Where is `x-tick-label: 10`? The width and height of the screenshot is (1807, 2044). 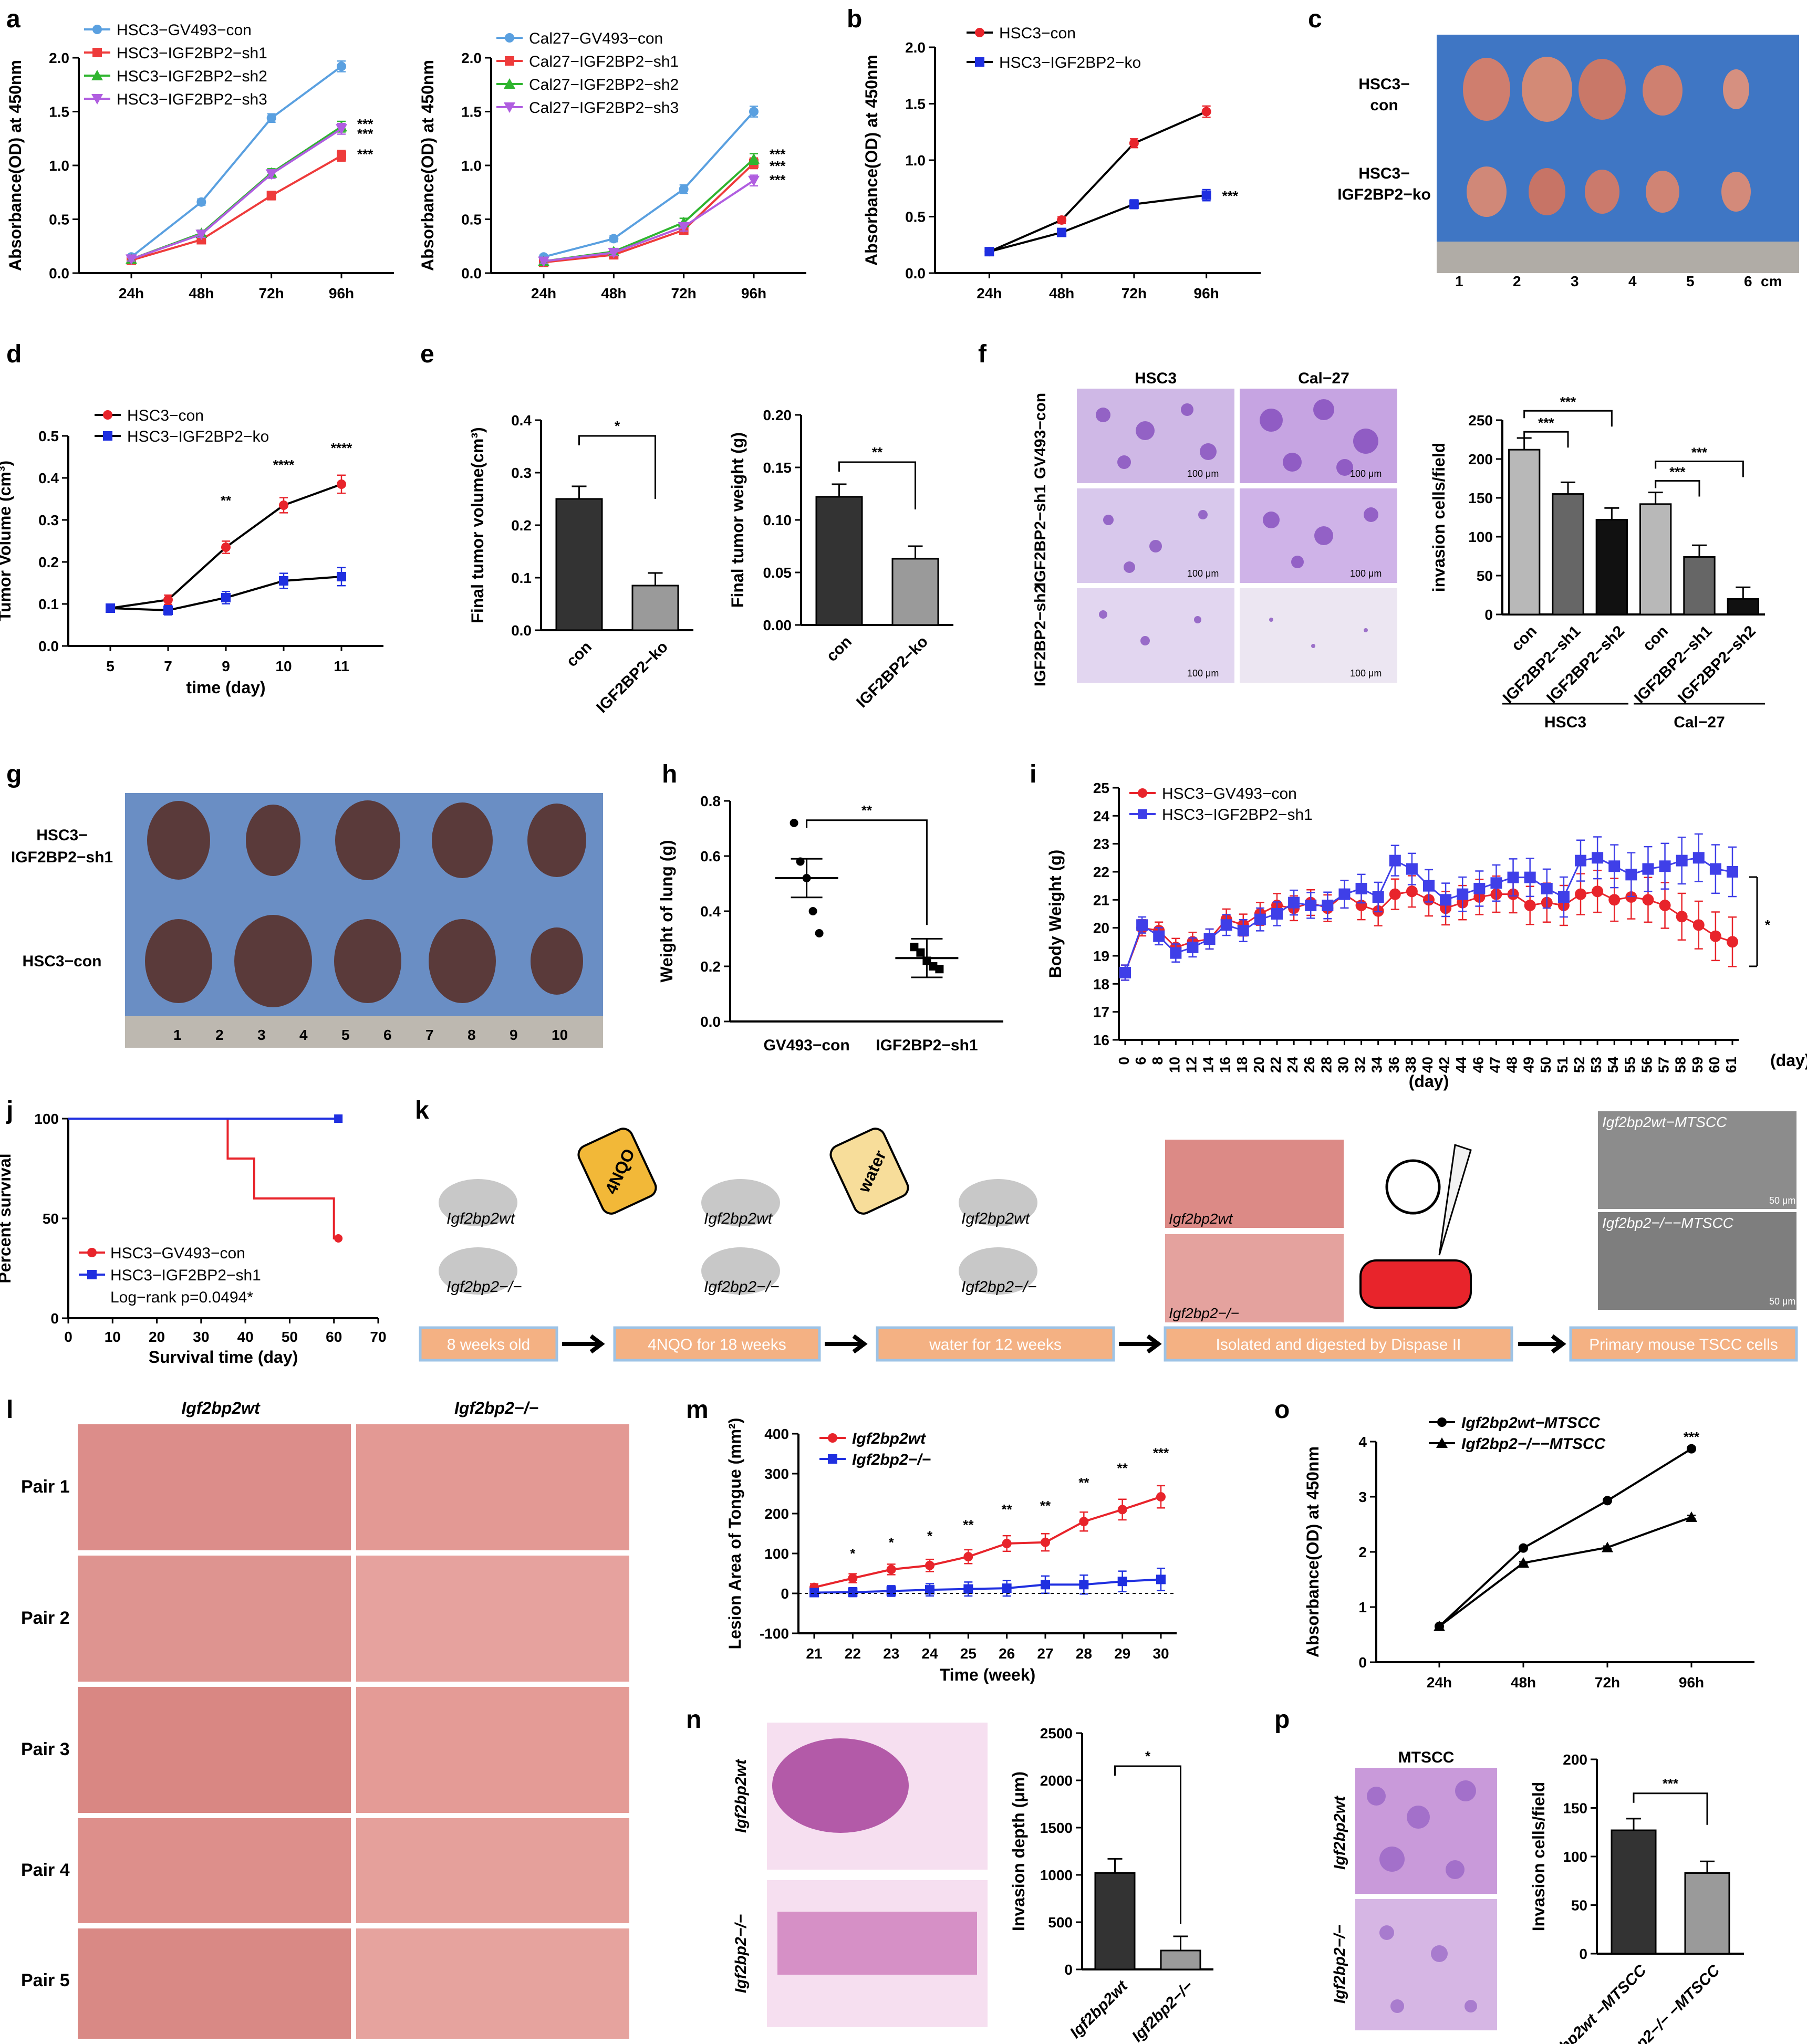 x-tick-label: 10 is located at coordinates (1174, 1065).